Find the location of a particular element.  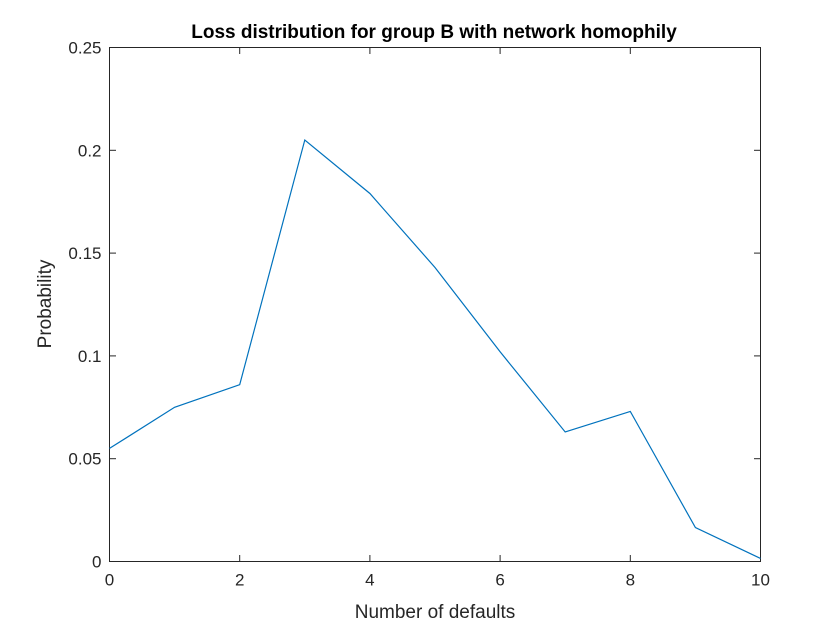

y-tick-label: 0.05 is located at coordinates (84, 459).